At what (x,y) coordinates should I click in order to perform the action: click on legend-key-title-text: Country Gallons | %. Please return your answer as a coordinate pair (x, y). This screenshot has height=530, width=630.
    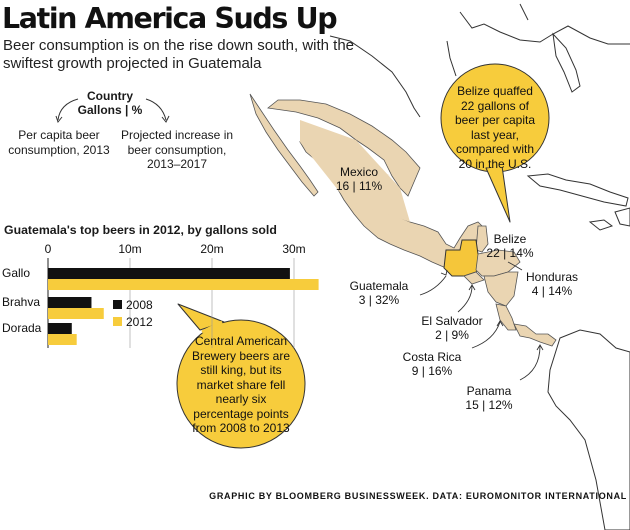
    Looking at the image, I should click on (110, 103).